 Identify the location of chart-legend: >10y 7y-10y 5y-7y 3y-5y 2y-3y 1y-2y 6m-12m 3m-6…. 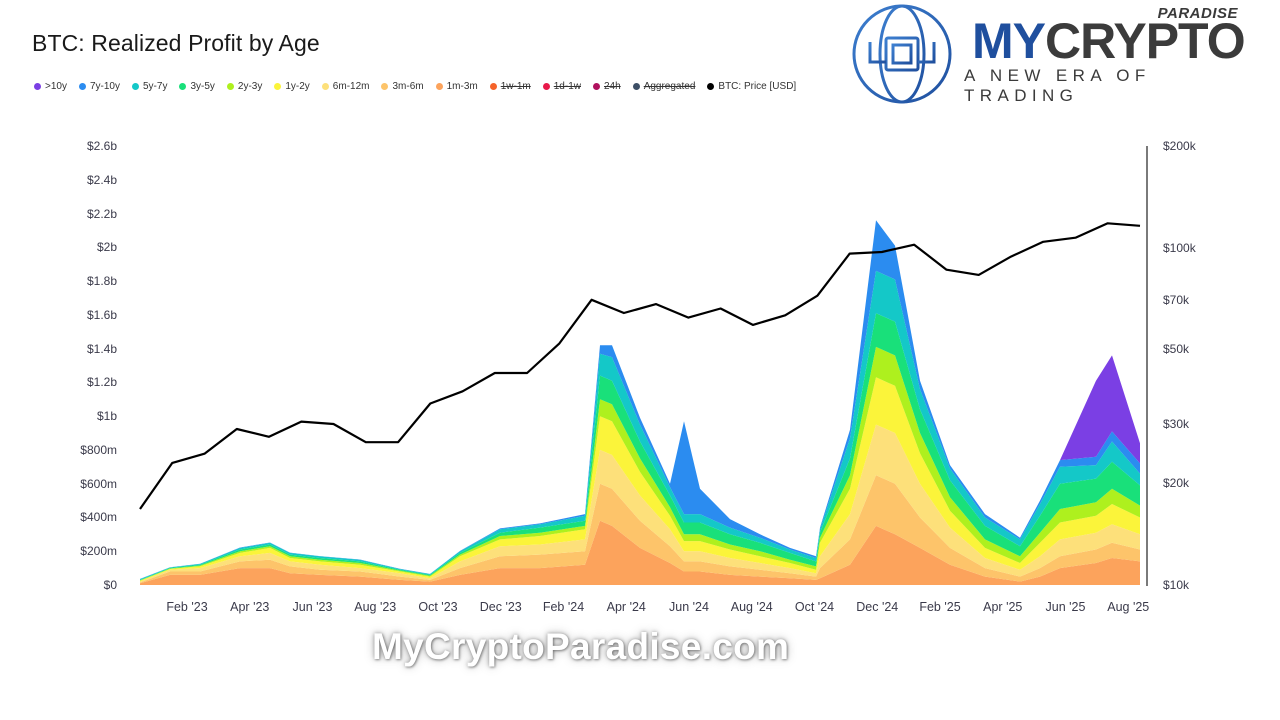
(415, 86).